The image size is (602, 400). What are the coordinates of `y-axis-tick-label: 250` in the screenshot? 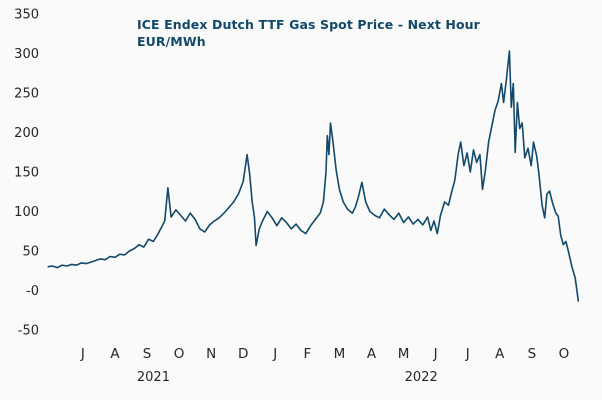 It's located at (26, 94).